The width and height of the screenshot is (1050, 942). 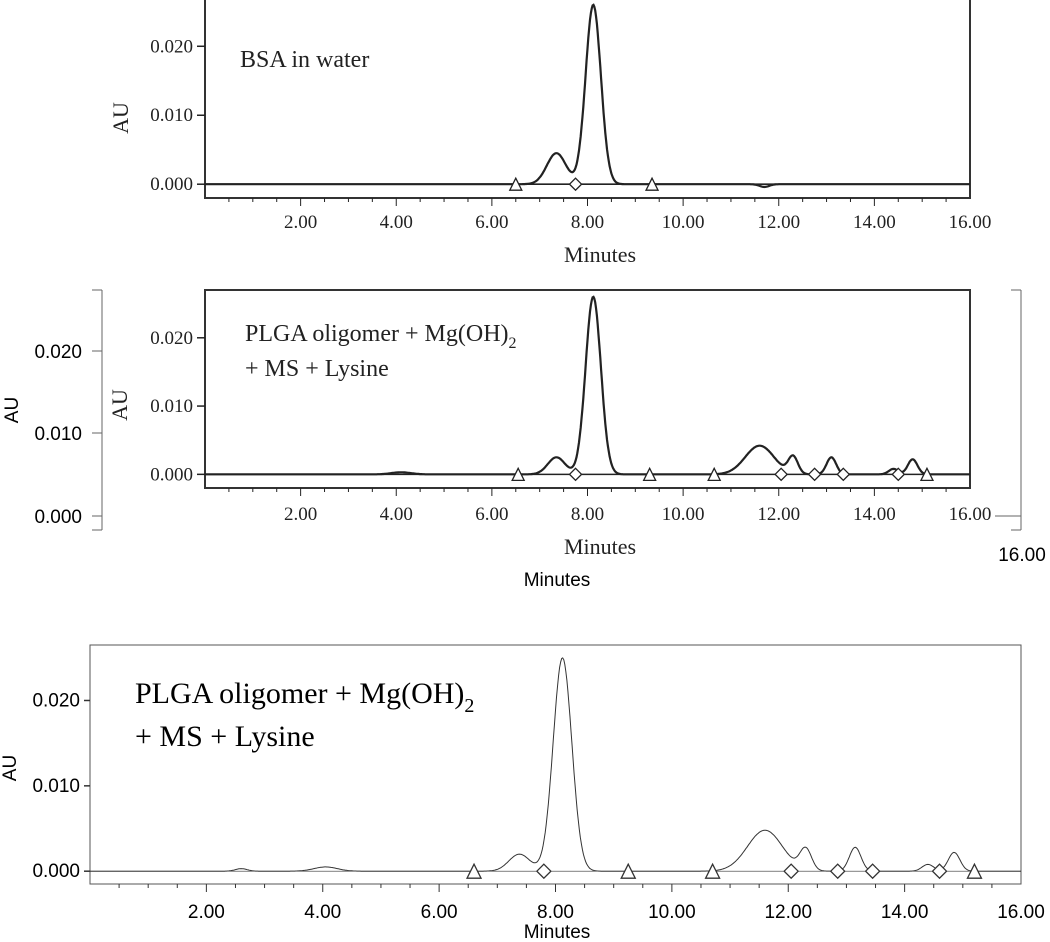 What do you see at coordinates (587, 96) in the screenshot?
I see `chromatogram-trace` at bounding box center [587, 96].